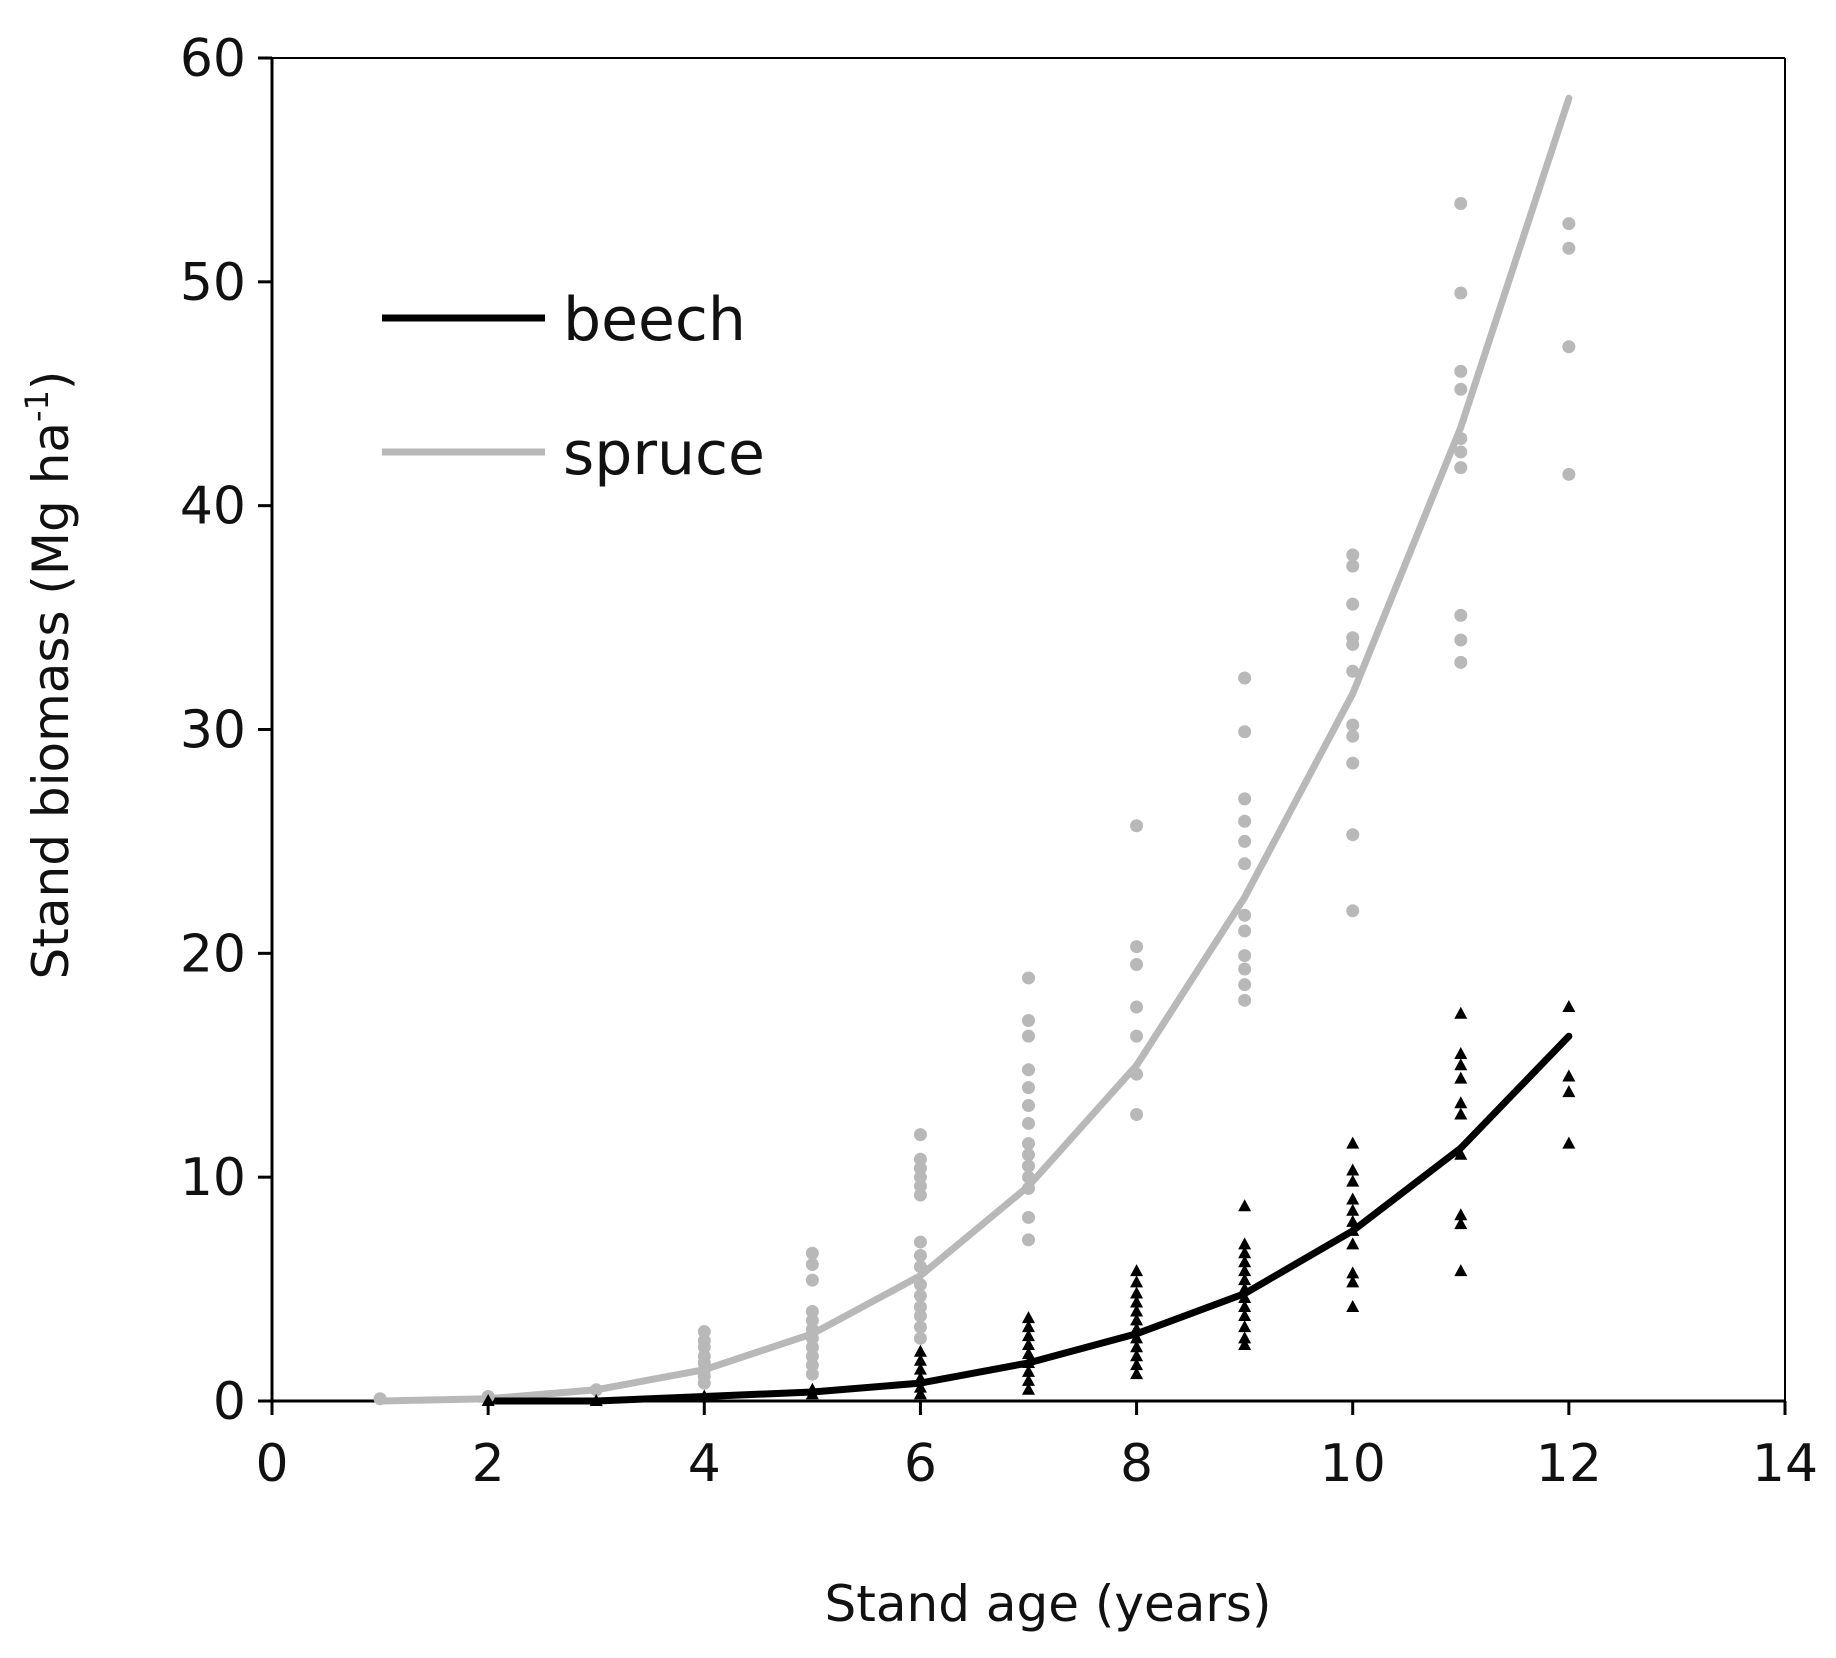 The height and width of the screenshot is (1658, 1836). I want to click on x-tick-label: 8, so click(1136, 1464).